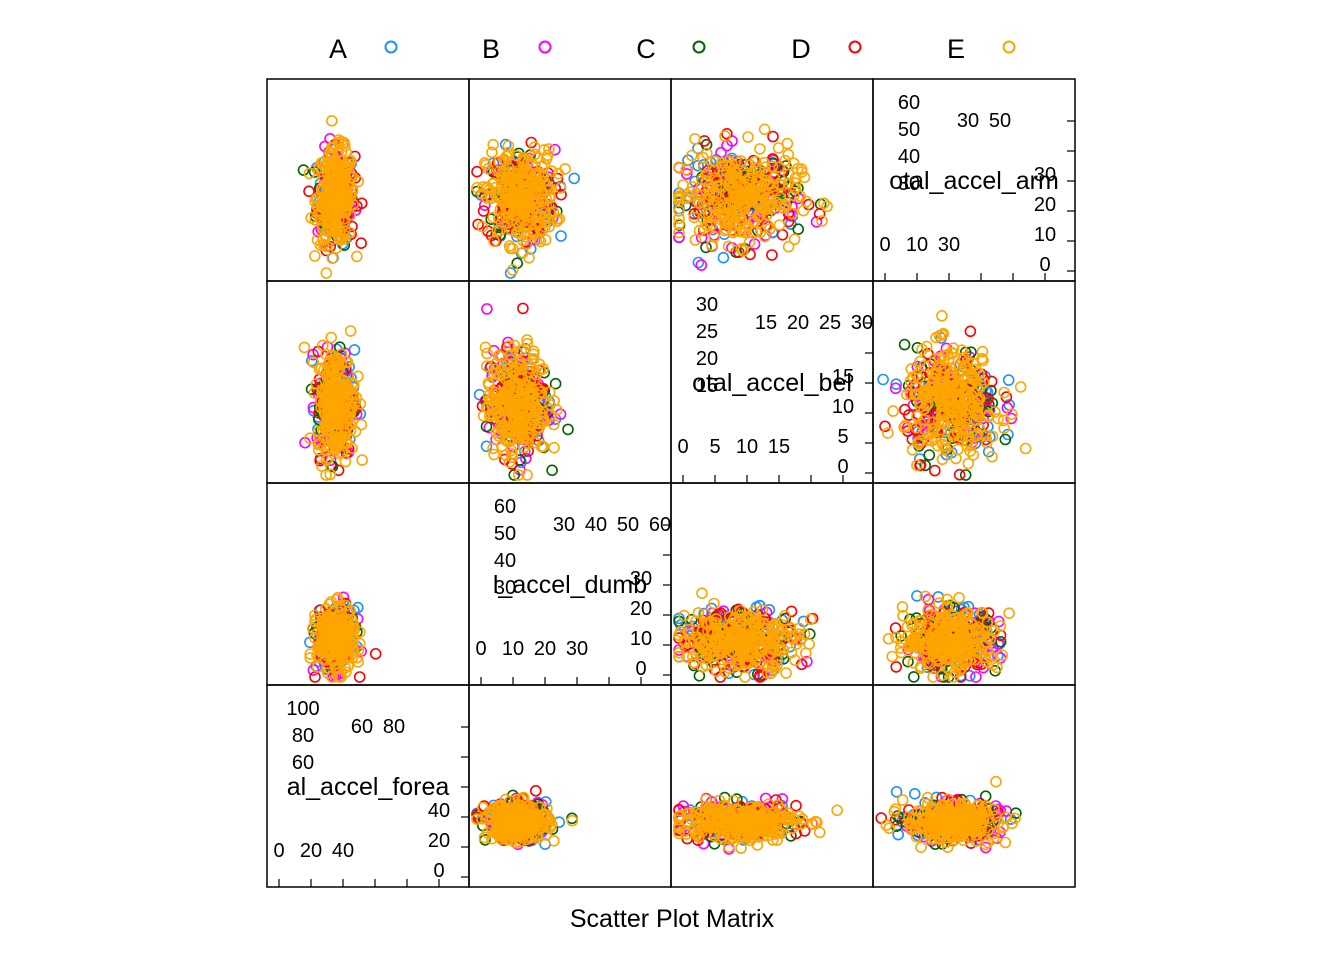 This screenshot has width=1344, height=960. I want to click on legend-marker-C, so click(699, 47).